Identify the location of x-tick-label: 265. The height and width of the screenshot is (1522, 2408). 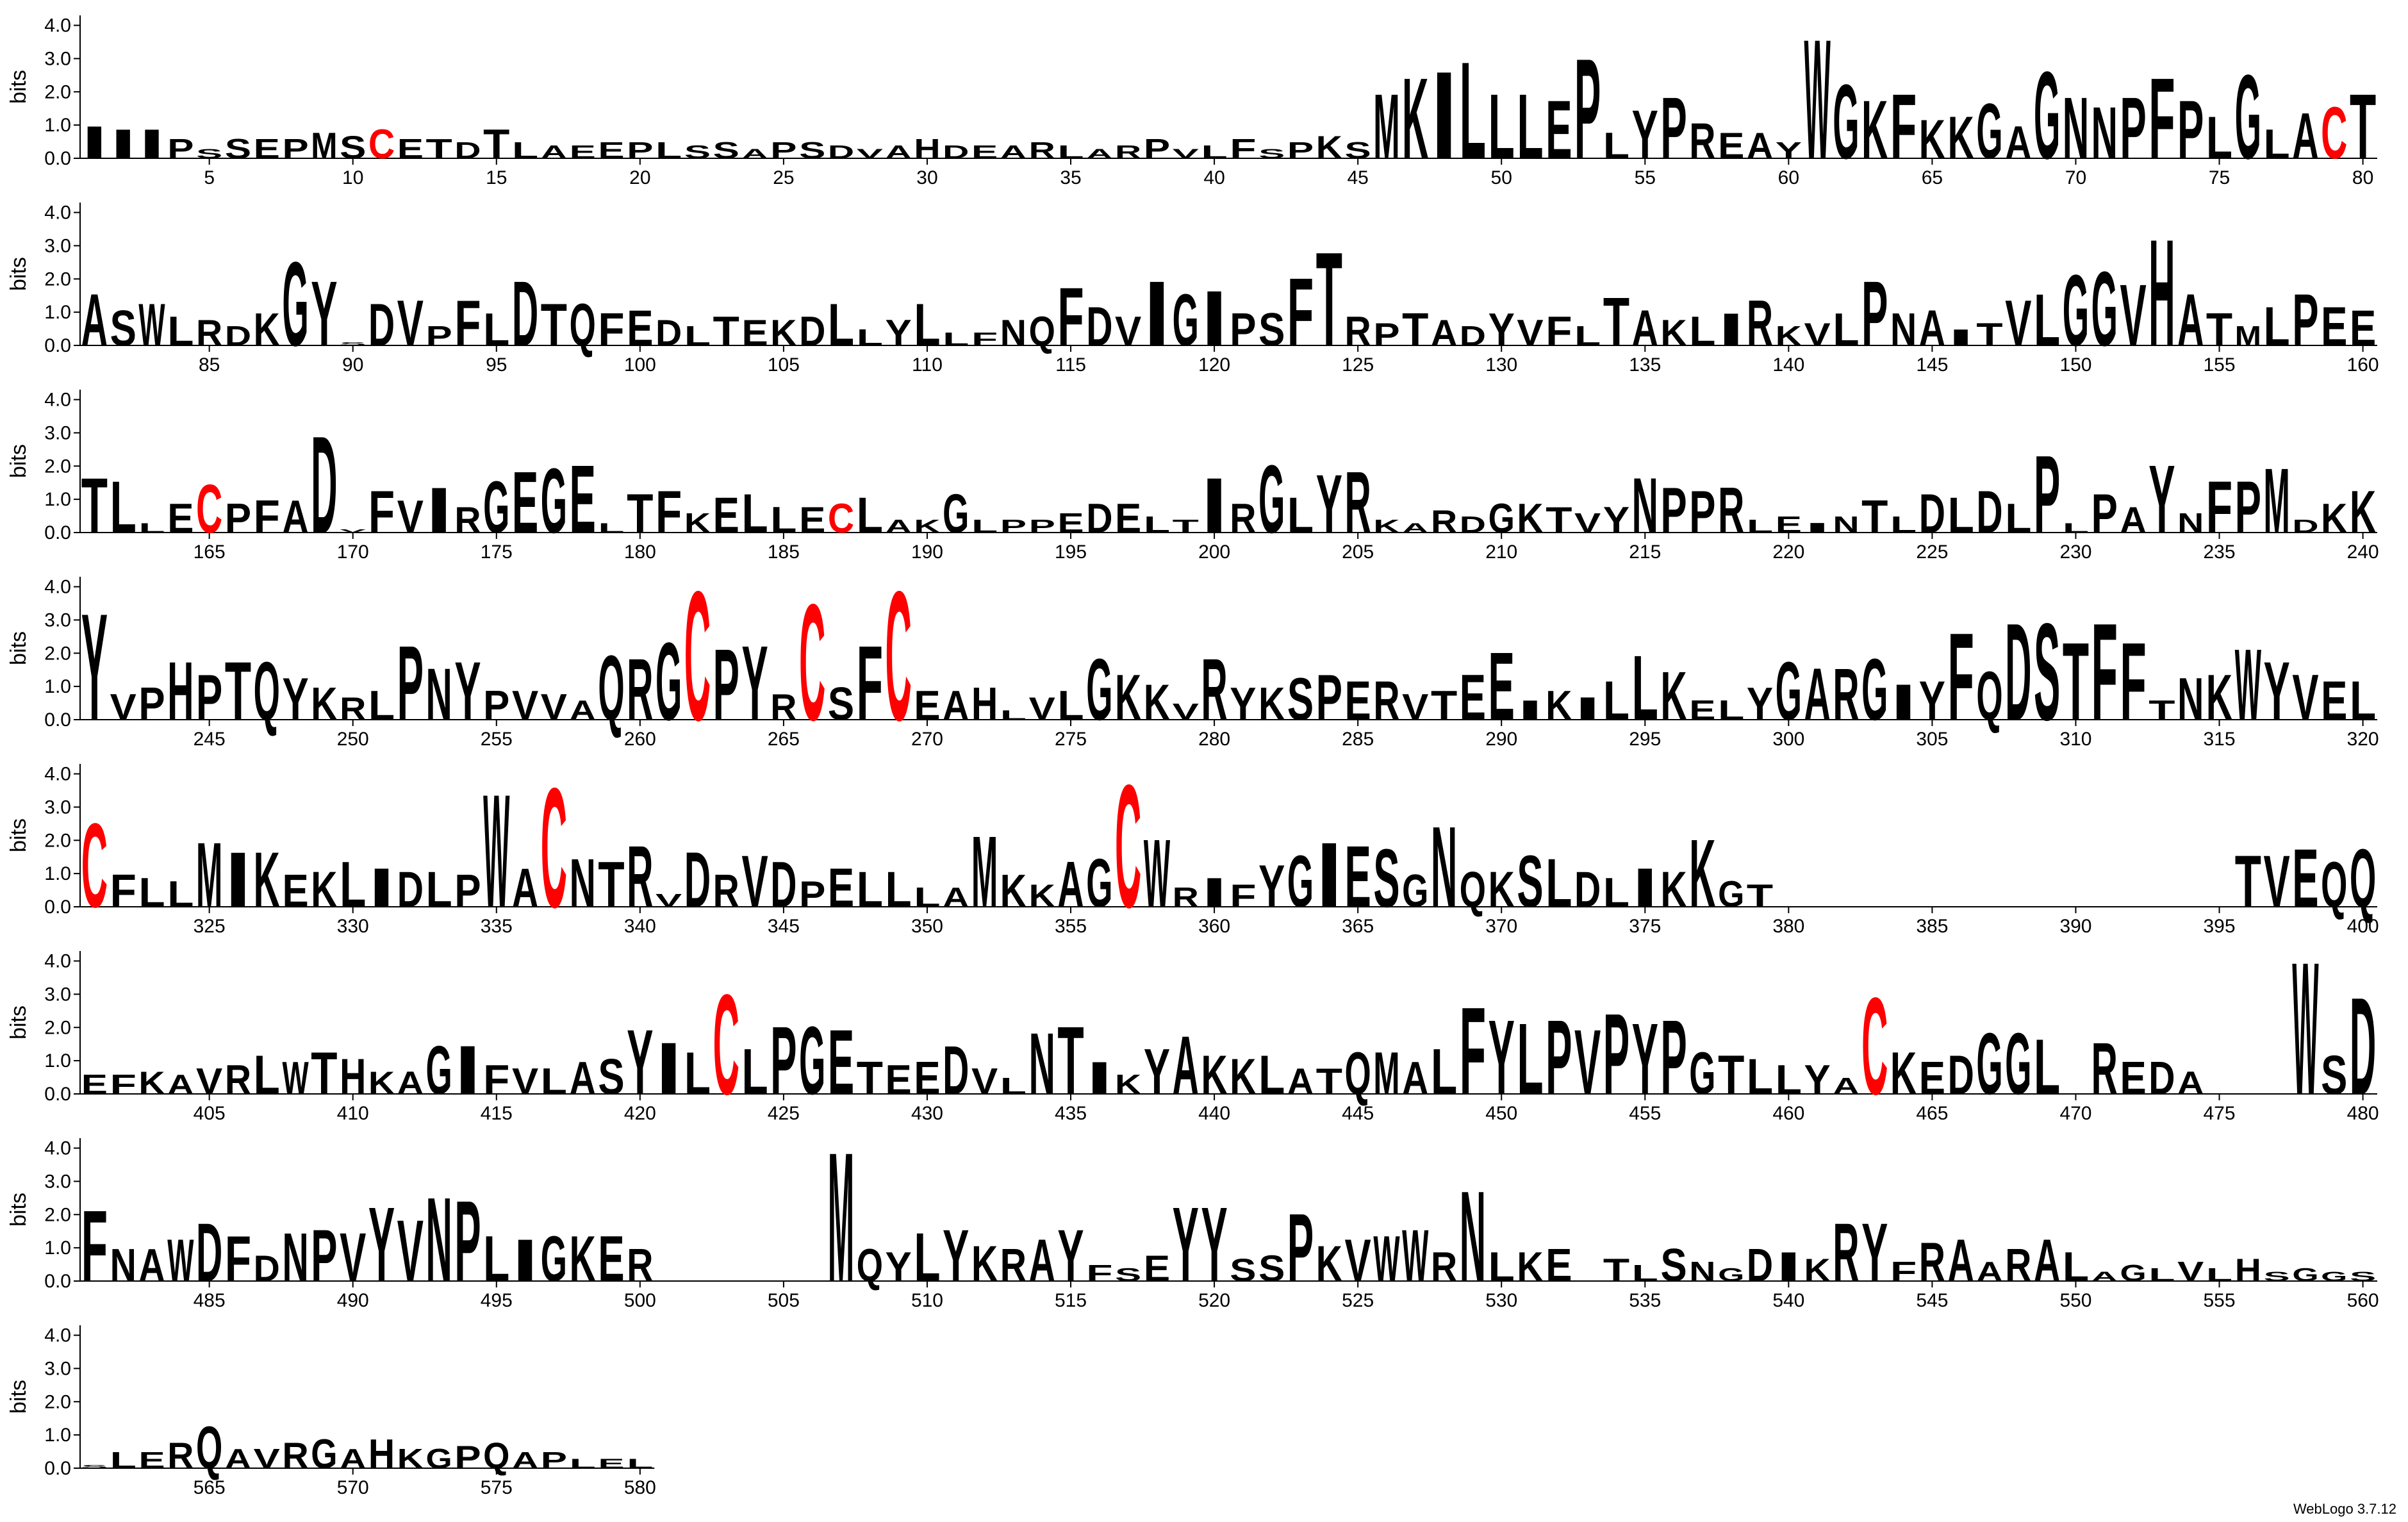
(784, 739).